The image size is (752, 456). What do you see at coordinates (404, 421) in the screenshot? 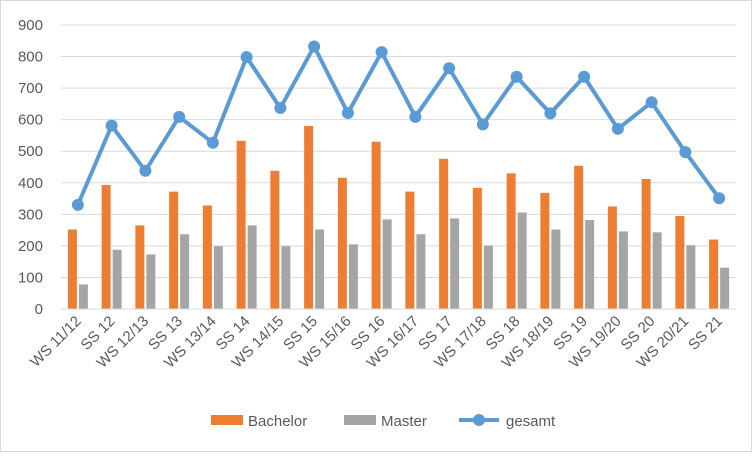
I see `legend-label-master: Master` at bounding box center [404, 421].